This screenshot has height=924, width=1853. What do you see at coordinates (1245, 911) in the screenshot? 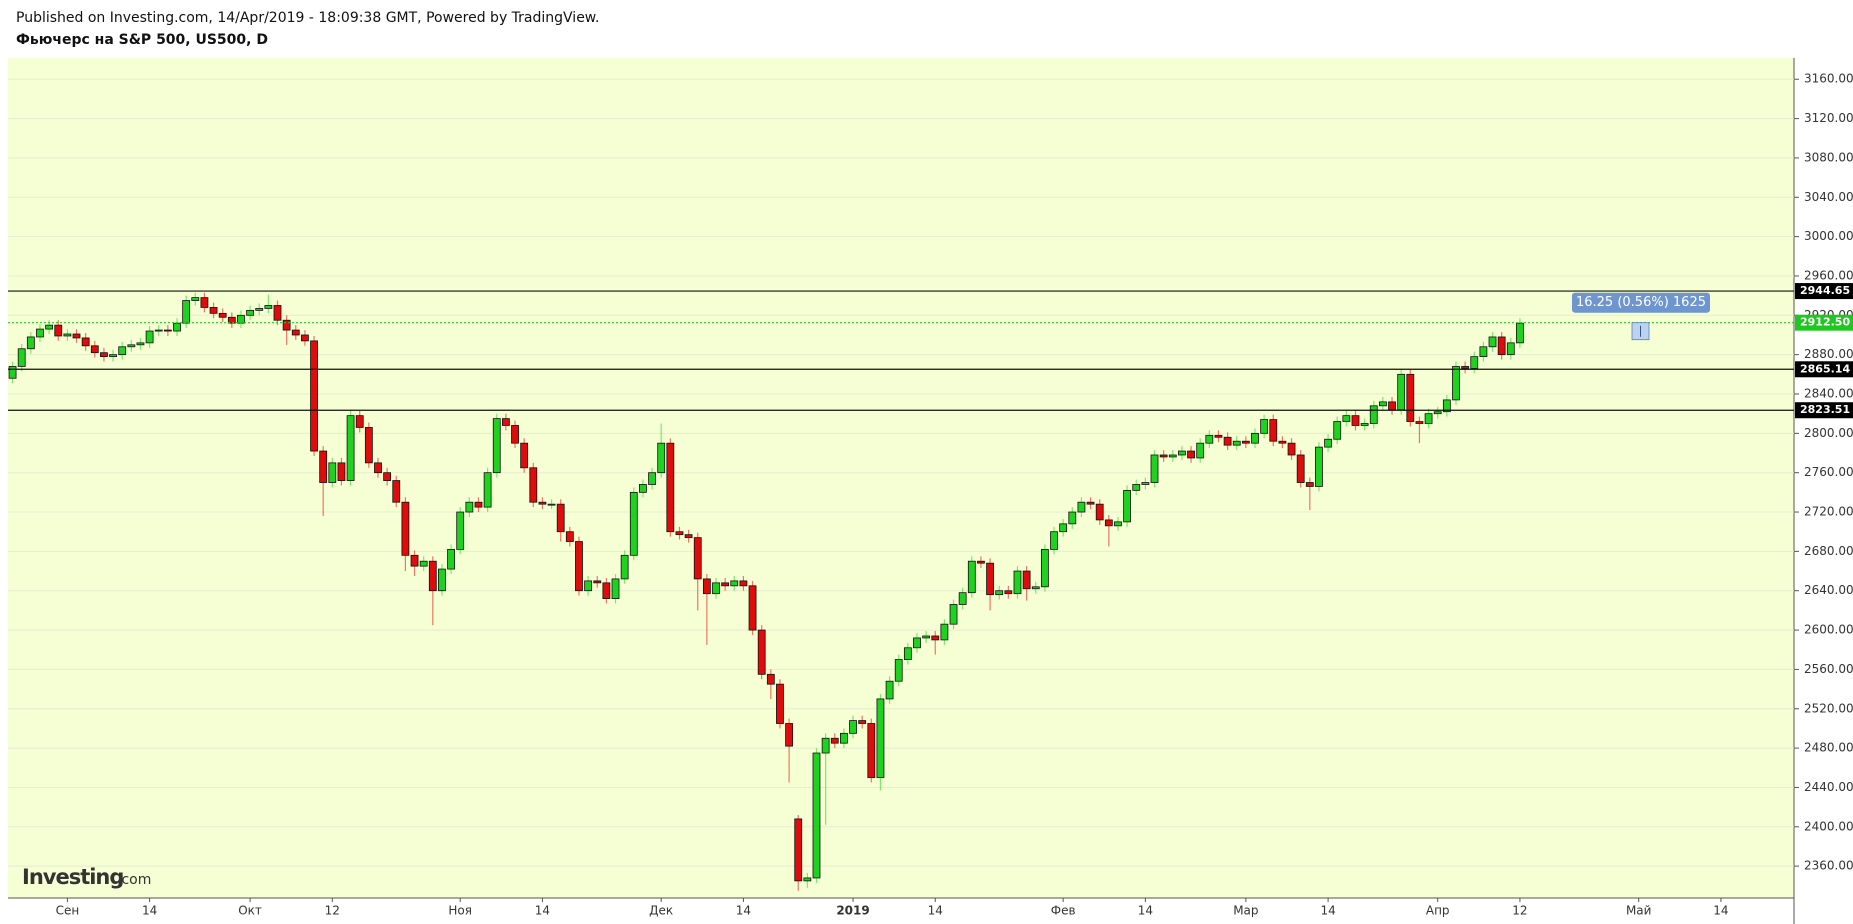
I see `x-tick-label: Мар` at bounding box center [1245, 911].